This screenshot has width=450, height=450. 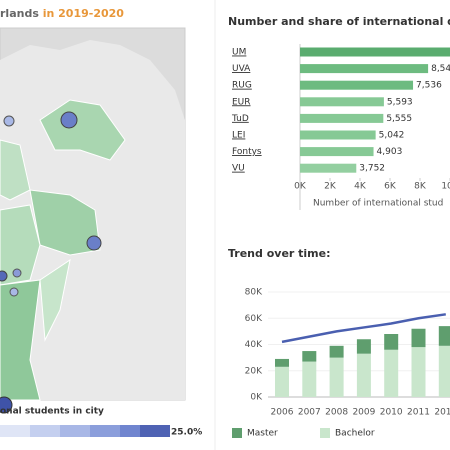 I want to click on value-label: 7,536, so click(x=429, y=86).